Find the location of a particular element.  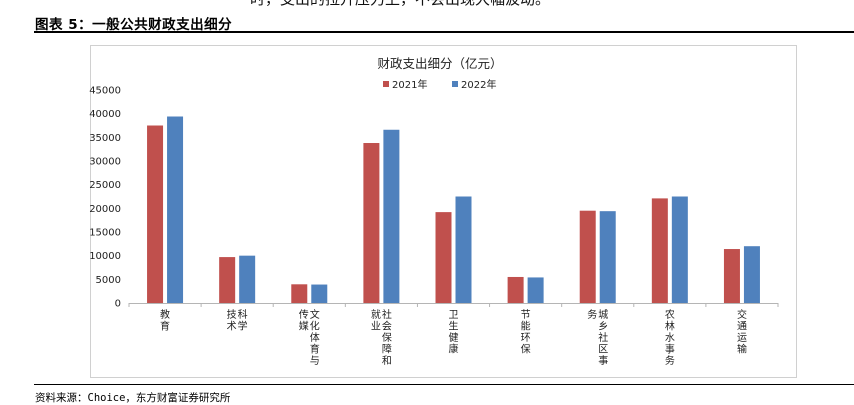

x-category-label: 科学 is located at coordinates (243, 320).